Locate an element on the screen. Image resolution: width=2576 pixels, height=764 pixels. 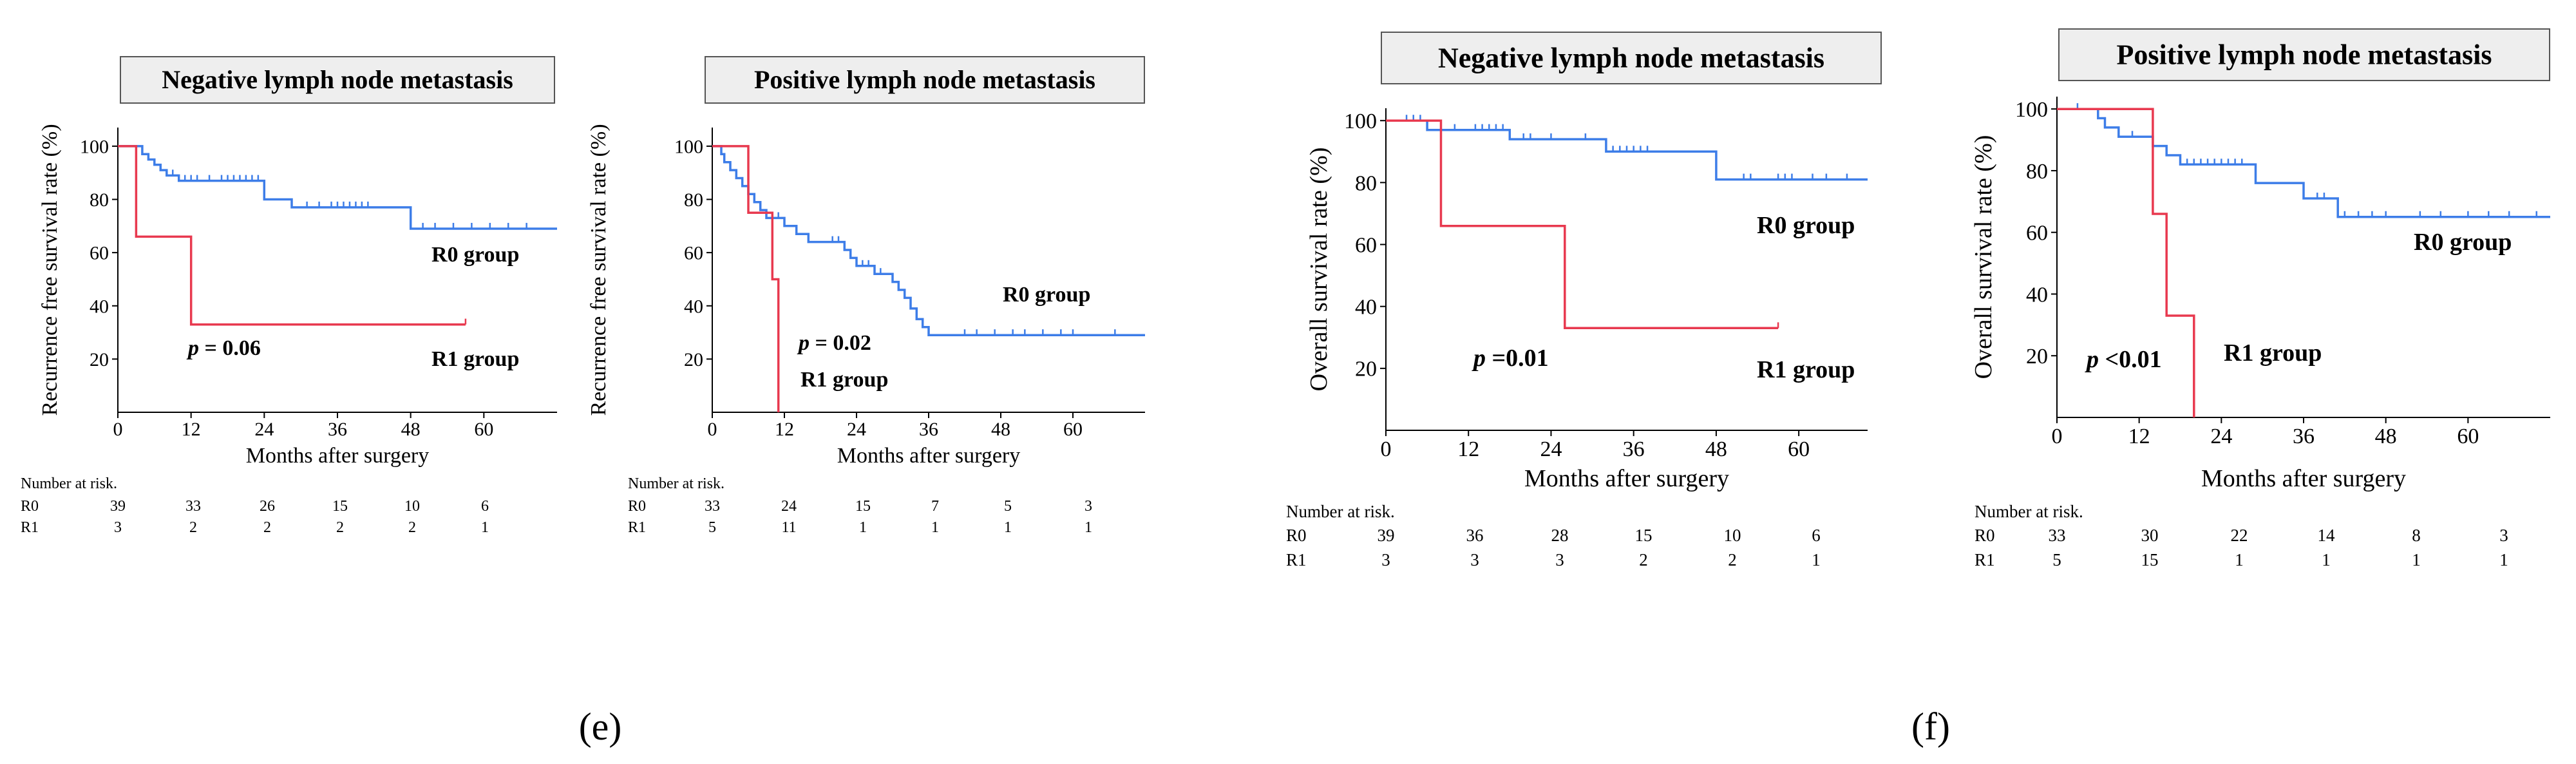
panel-label: (e) is located at coordinates (601, 727).